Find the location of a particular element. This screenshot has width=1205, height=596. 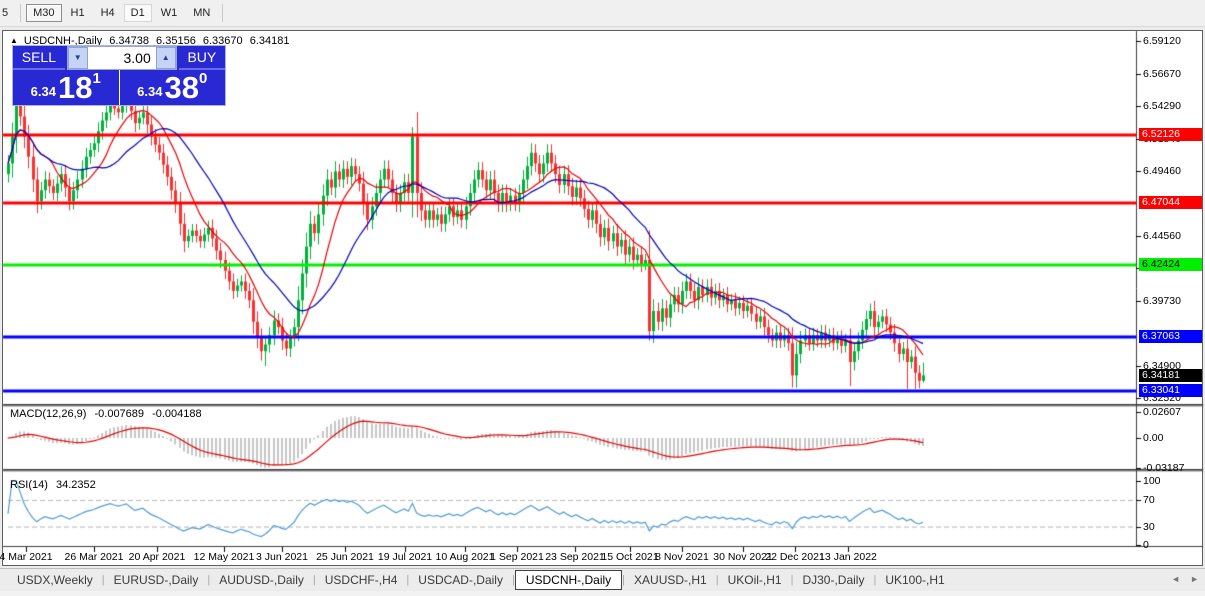

rsi-name: RSI(14) is located at coordinates (29, 485).